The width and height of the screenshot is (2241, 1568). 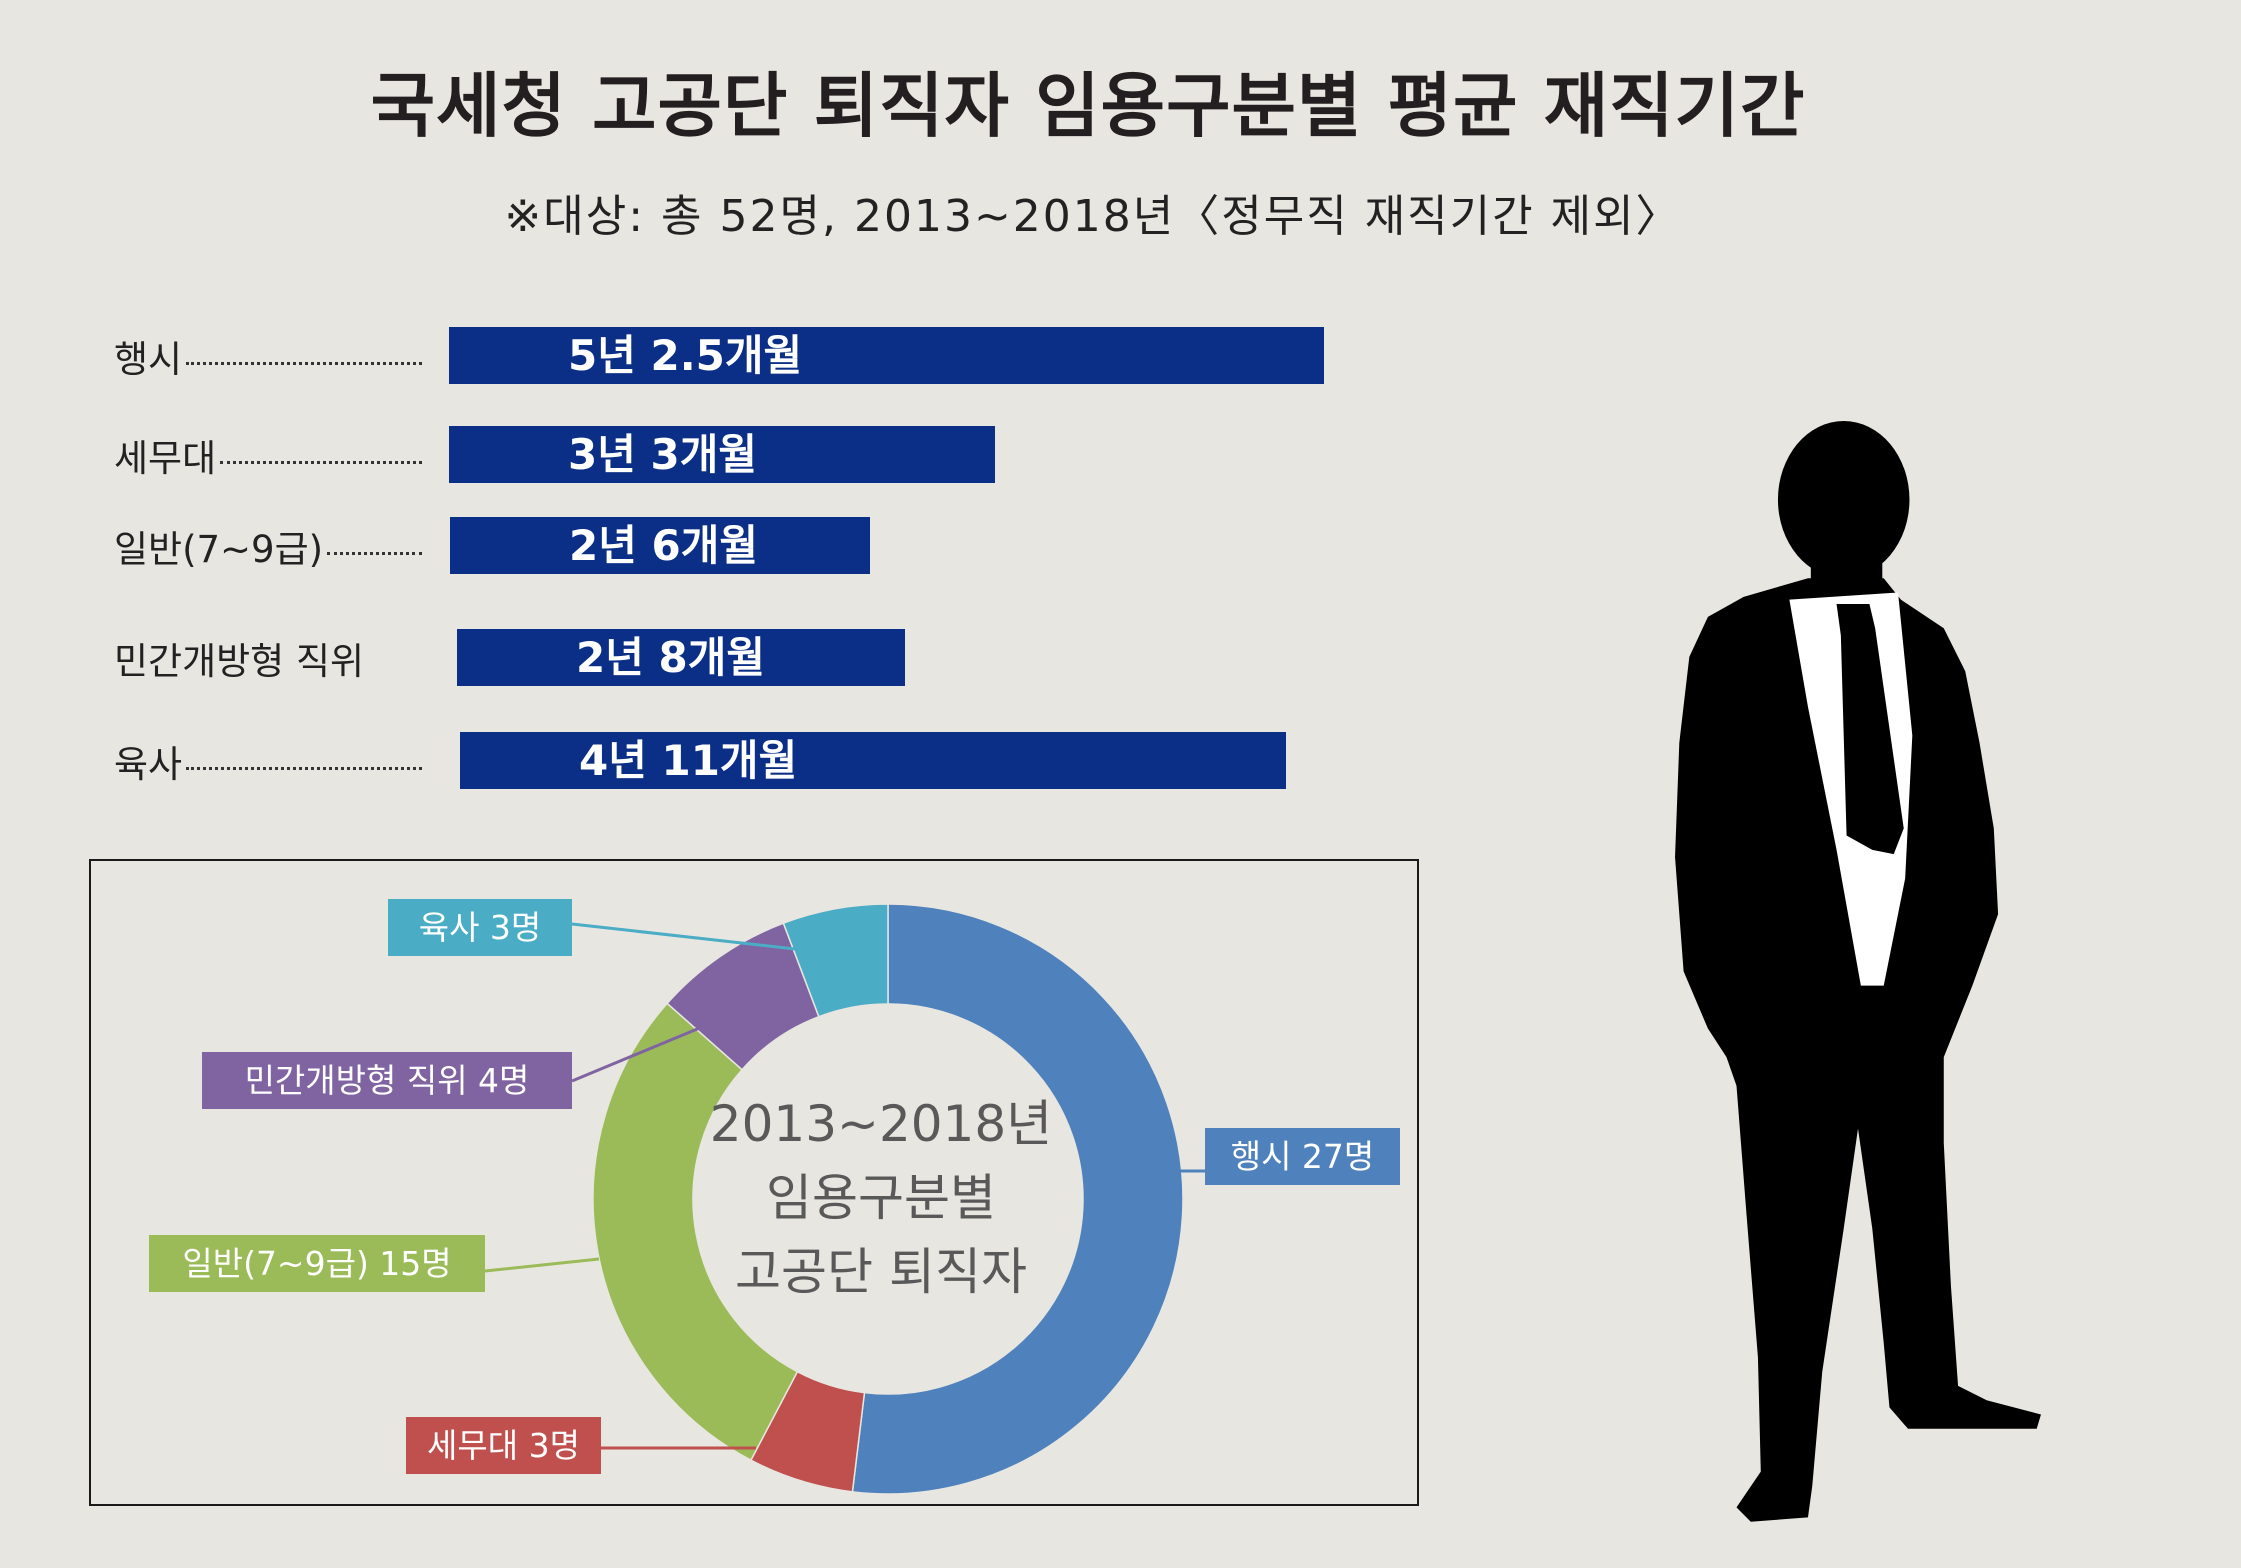 What do you see at coordinates (1088, 106) in the screenshot?
I see `page-title: 국세청 고공단 퇴직자 임용구분별 평균 재직기간` at bounding box center [1088, 106].